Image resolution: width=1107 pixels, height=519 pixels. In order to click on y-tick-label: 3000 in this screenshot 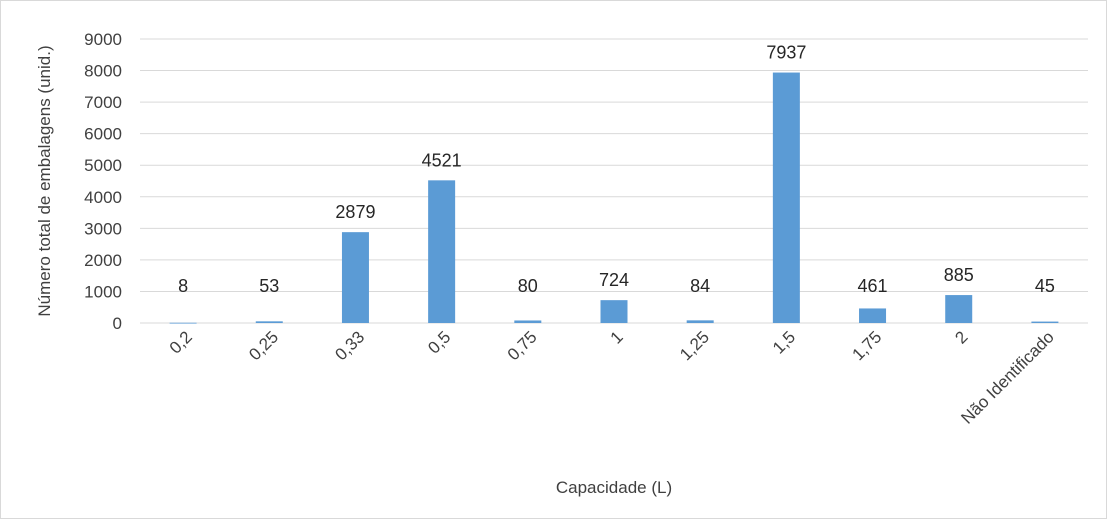, I will do `click(103, 228)`.